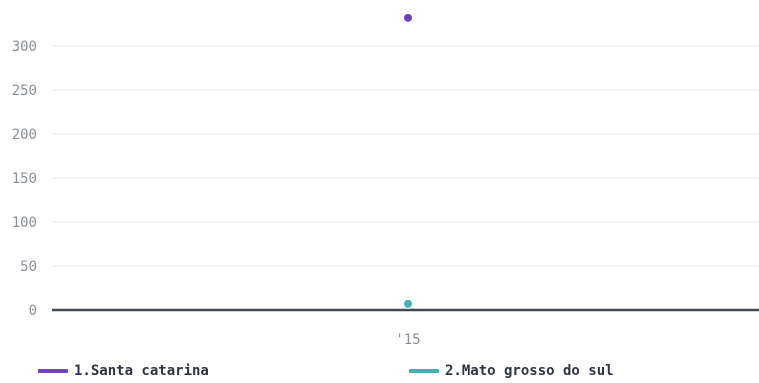  Describe the element at coordinates (141, 371) in the screenshot. I see `legend-label-series-1: 1.Santa catarina` at that location.